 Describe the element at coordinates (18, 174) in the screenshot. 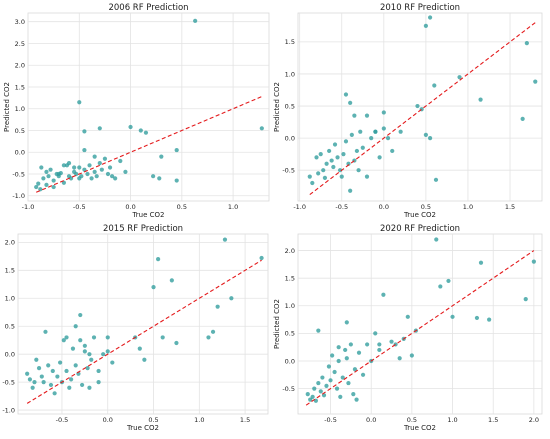

I see `y-tick-label: -0.5` at that location.